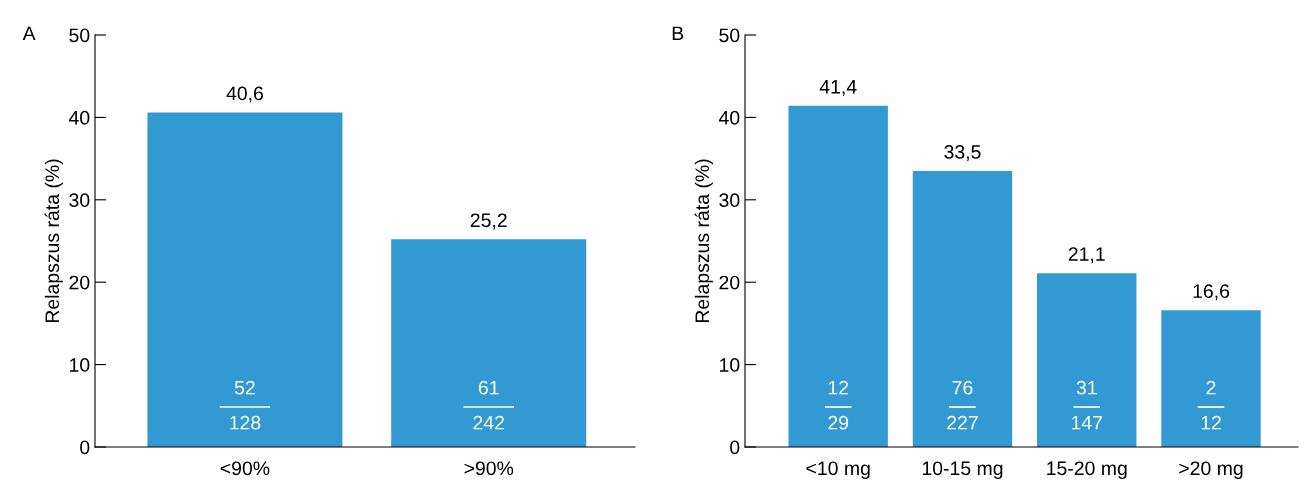  Describe the element at coordinates (1086, 387) in the screenshot. I see `annotation: 31` at that location.